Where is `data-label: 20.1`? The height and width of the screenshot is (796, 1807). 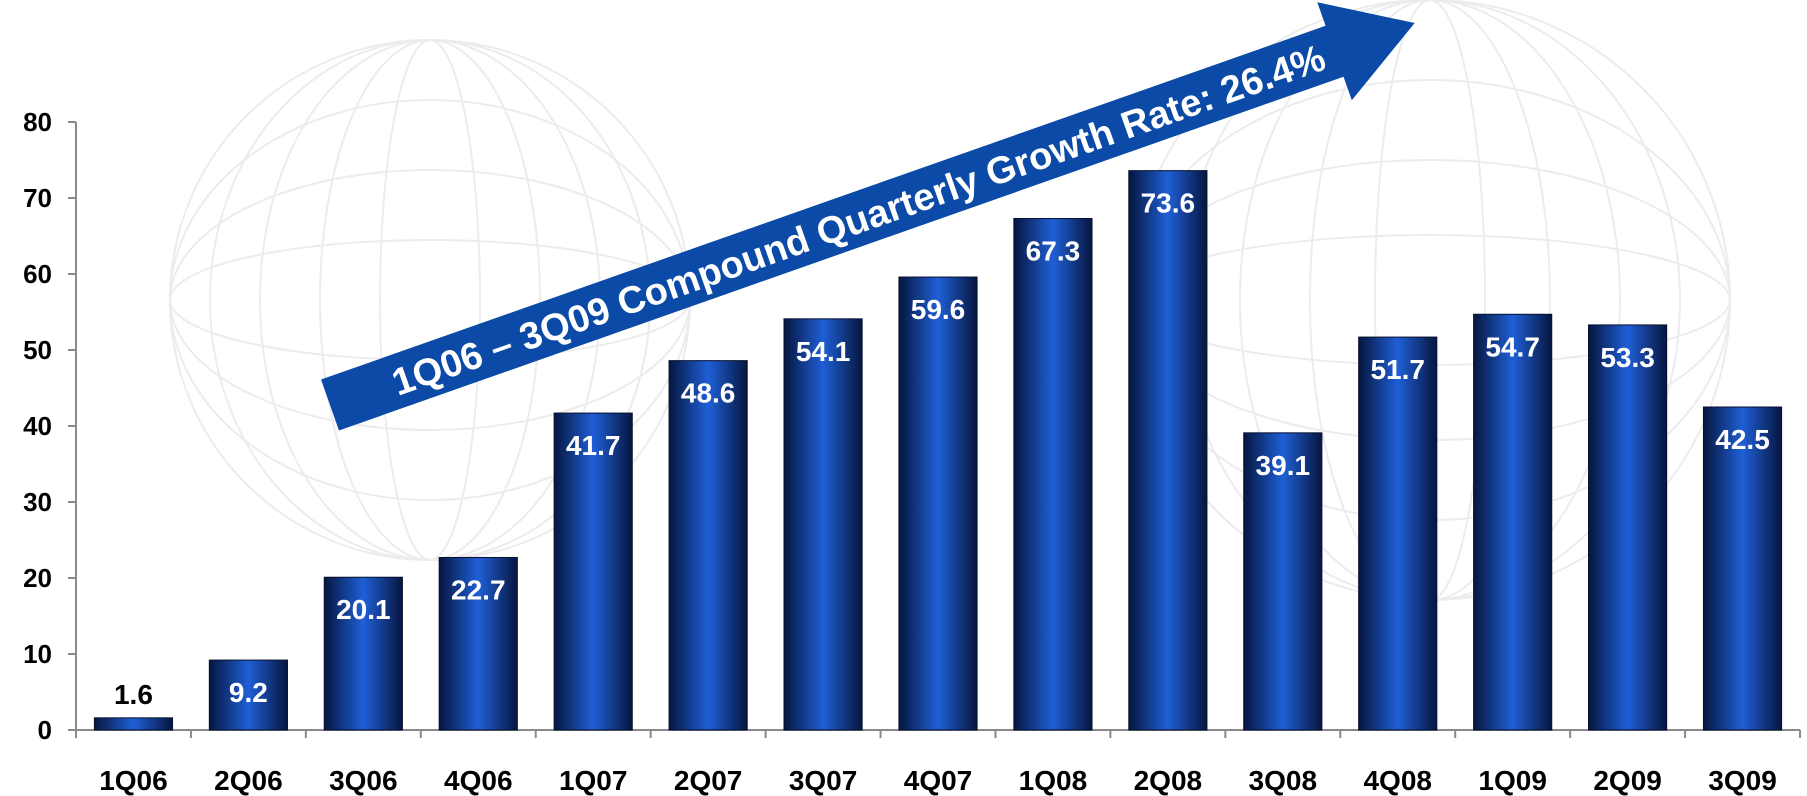 data-label: 20.1 is located at coordinates (363, 609).